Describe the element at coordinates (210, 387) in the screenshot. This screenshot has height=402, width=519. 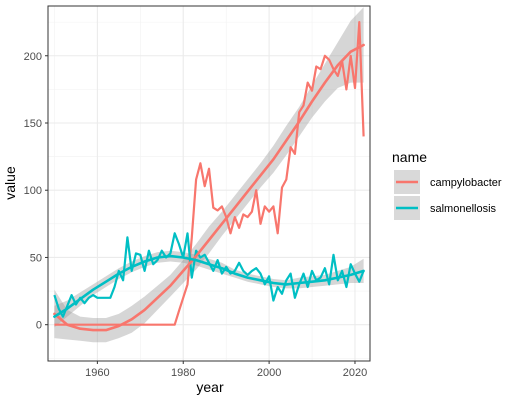
I see `x-axis-title: year` at that location.